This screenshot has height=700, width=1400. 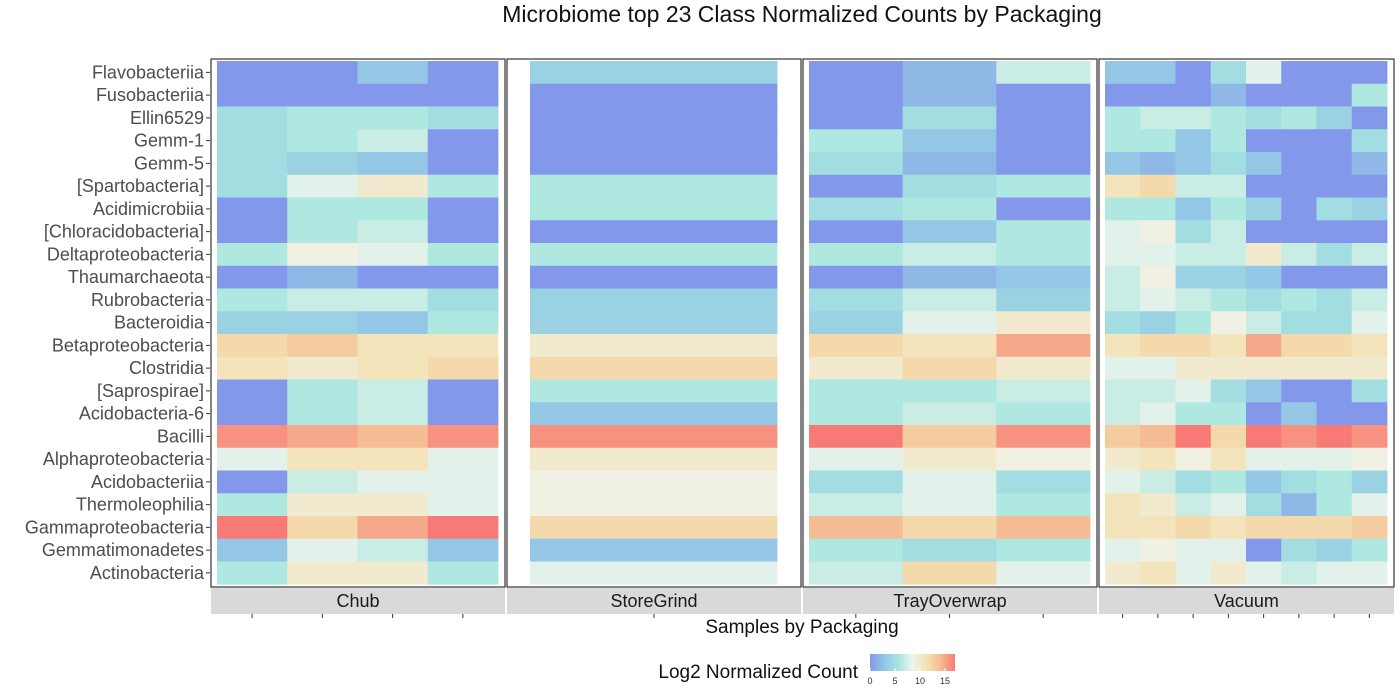 I want to click on legend-tick-label: 0, so click(x=869, y=681).